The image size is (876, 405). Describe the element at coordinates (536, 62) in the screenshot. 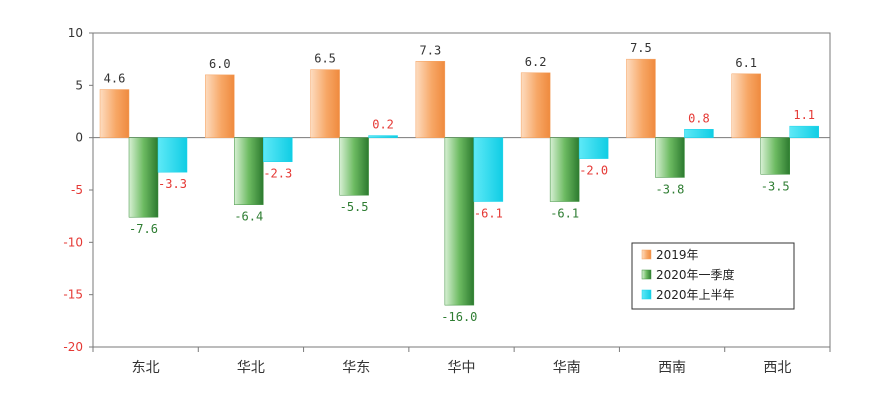

I see `data-label: 6.2` at that location.